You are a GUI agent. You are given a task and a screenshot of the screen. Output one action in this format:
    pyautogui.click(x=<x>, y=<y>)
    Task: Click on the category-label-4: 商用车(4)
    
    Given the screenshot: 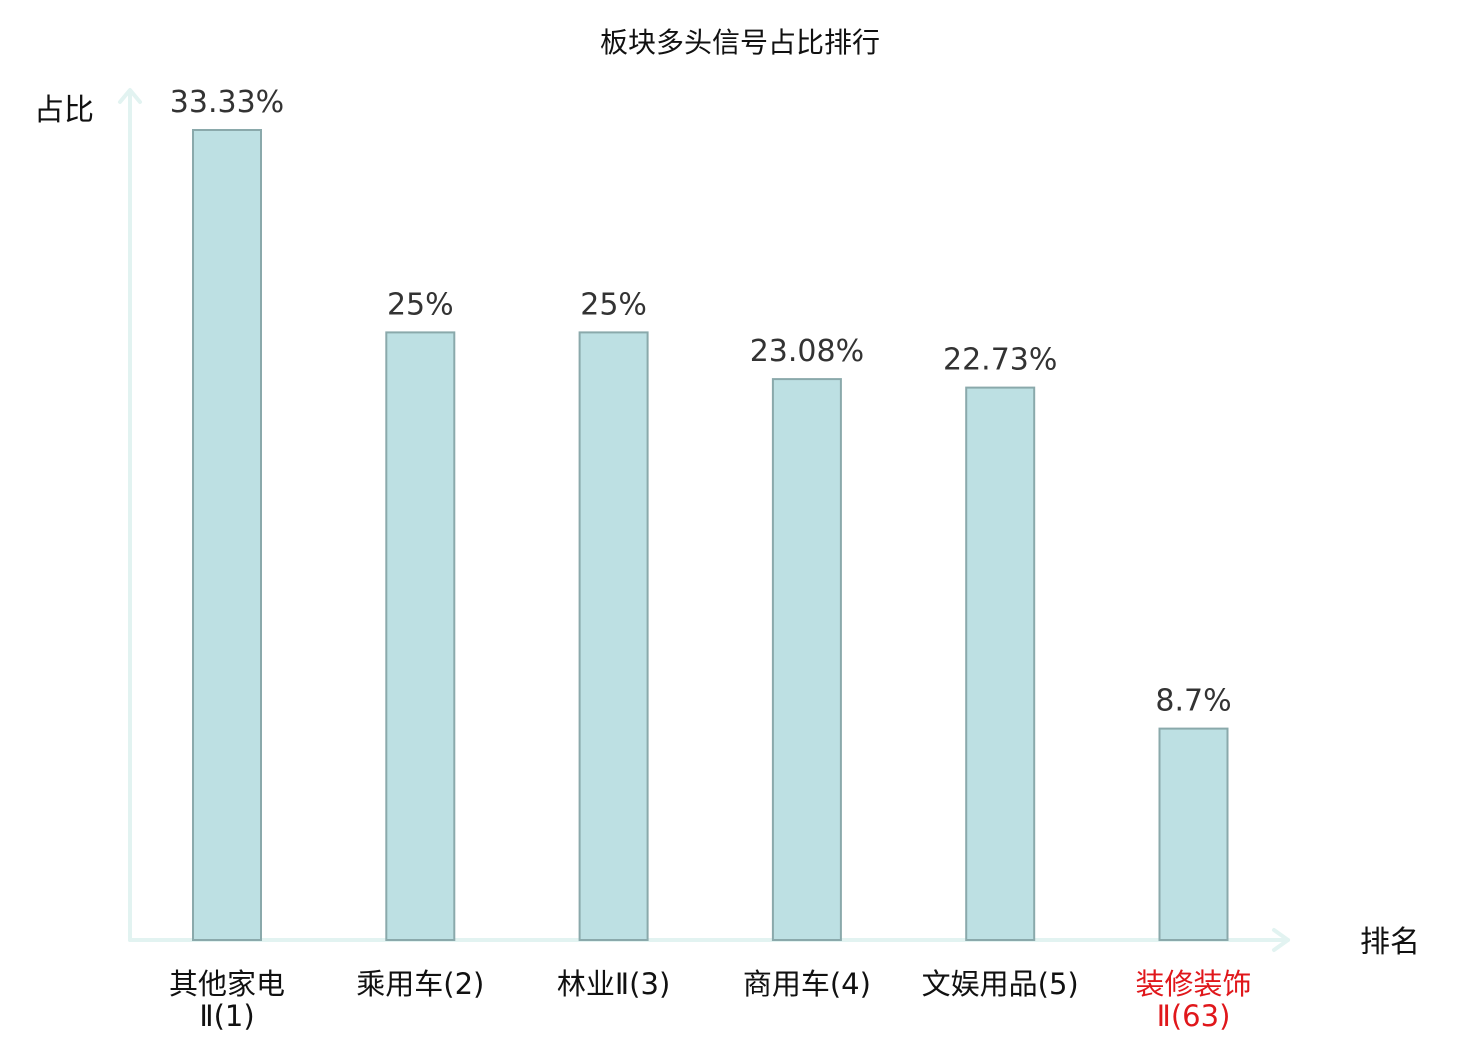 What is the action you would take?
    pyautogui.click(x=807, y=984)
    